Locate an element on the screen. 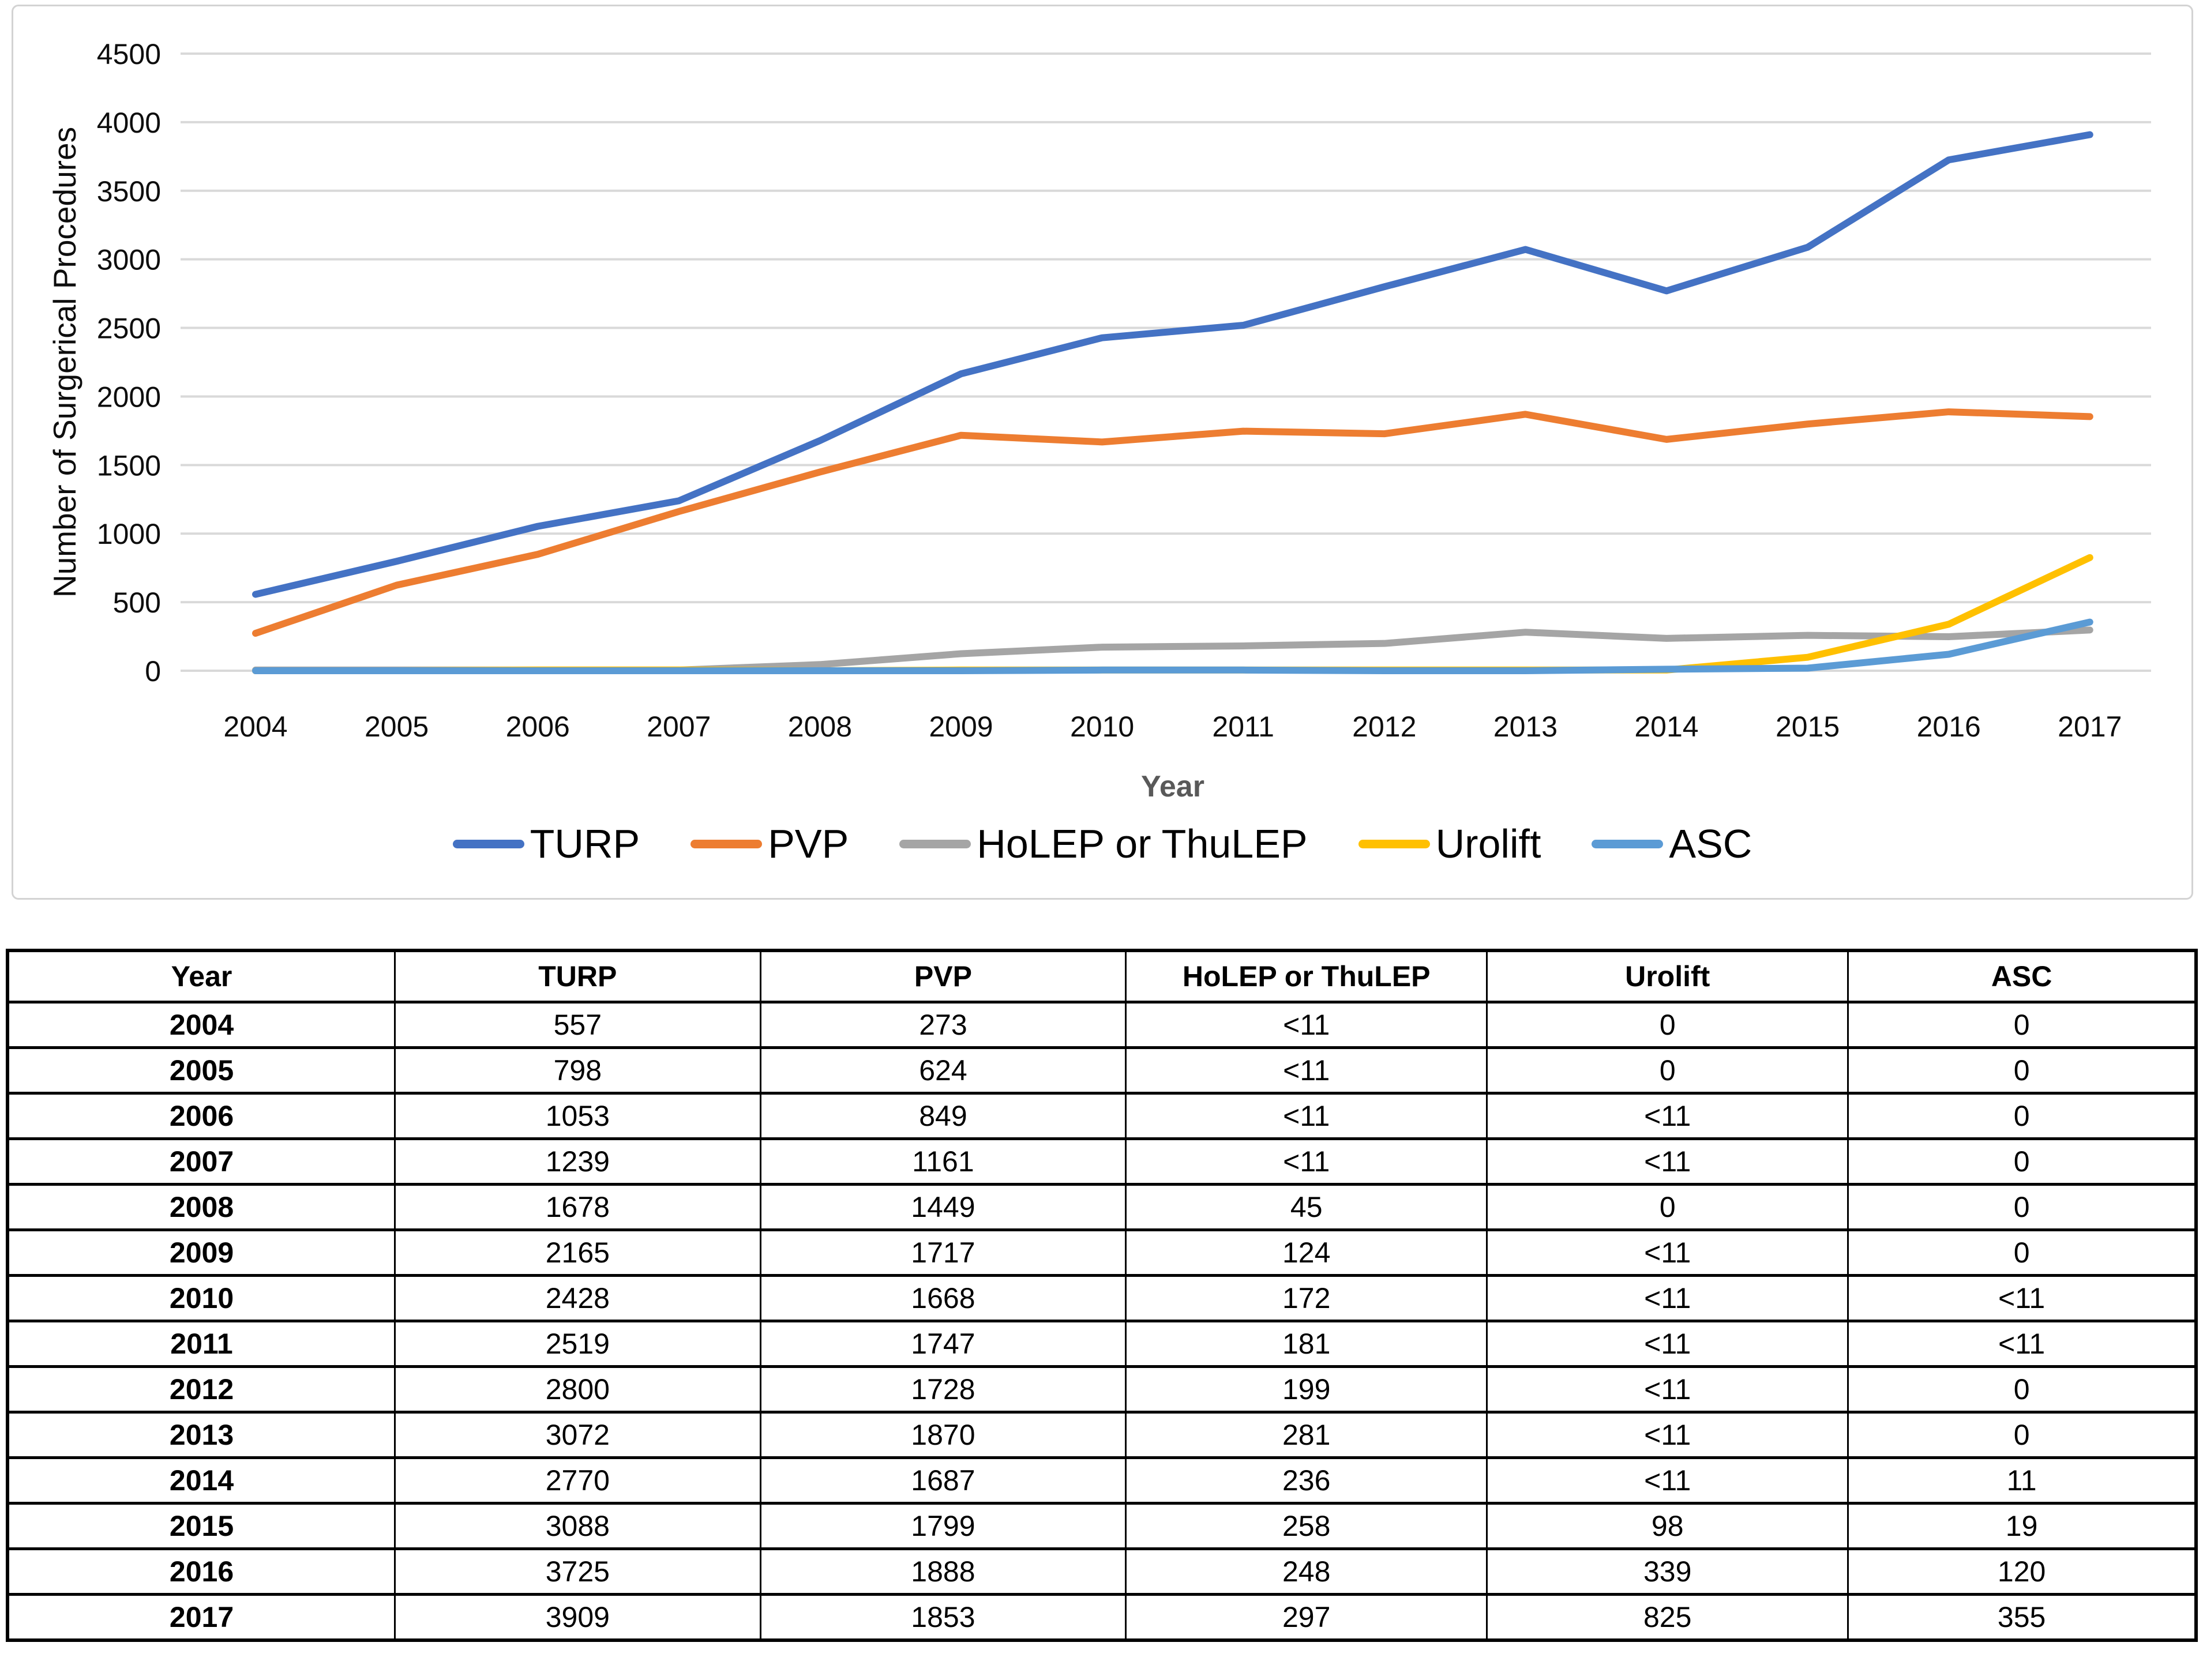 The height and width of the screenshot is (1680, 2203). table-row-2006: 2006 1053 849 <11 <11 0 is located at coordinates (1101, 1116).